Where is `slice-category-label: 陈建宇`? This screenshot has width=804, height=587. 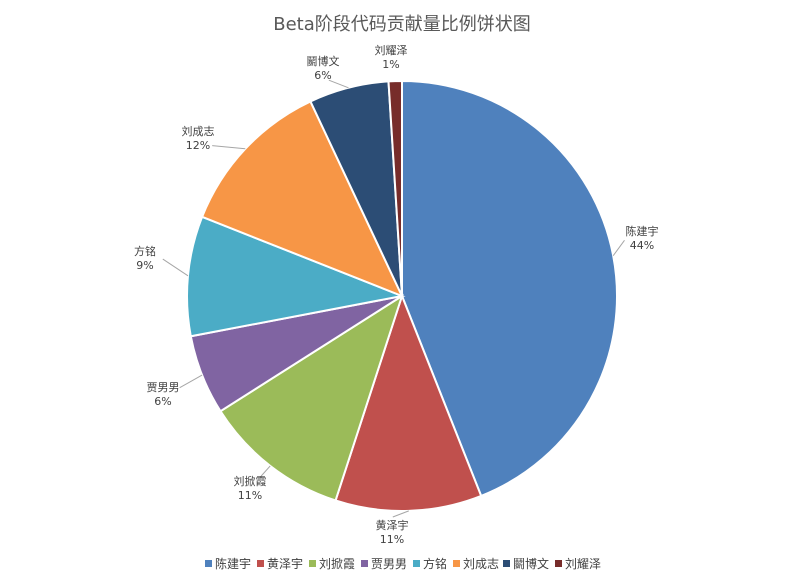 slice-category-label: 陈建宇 is located at coordinates (642, 231).